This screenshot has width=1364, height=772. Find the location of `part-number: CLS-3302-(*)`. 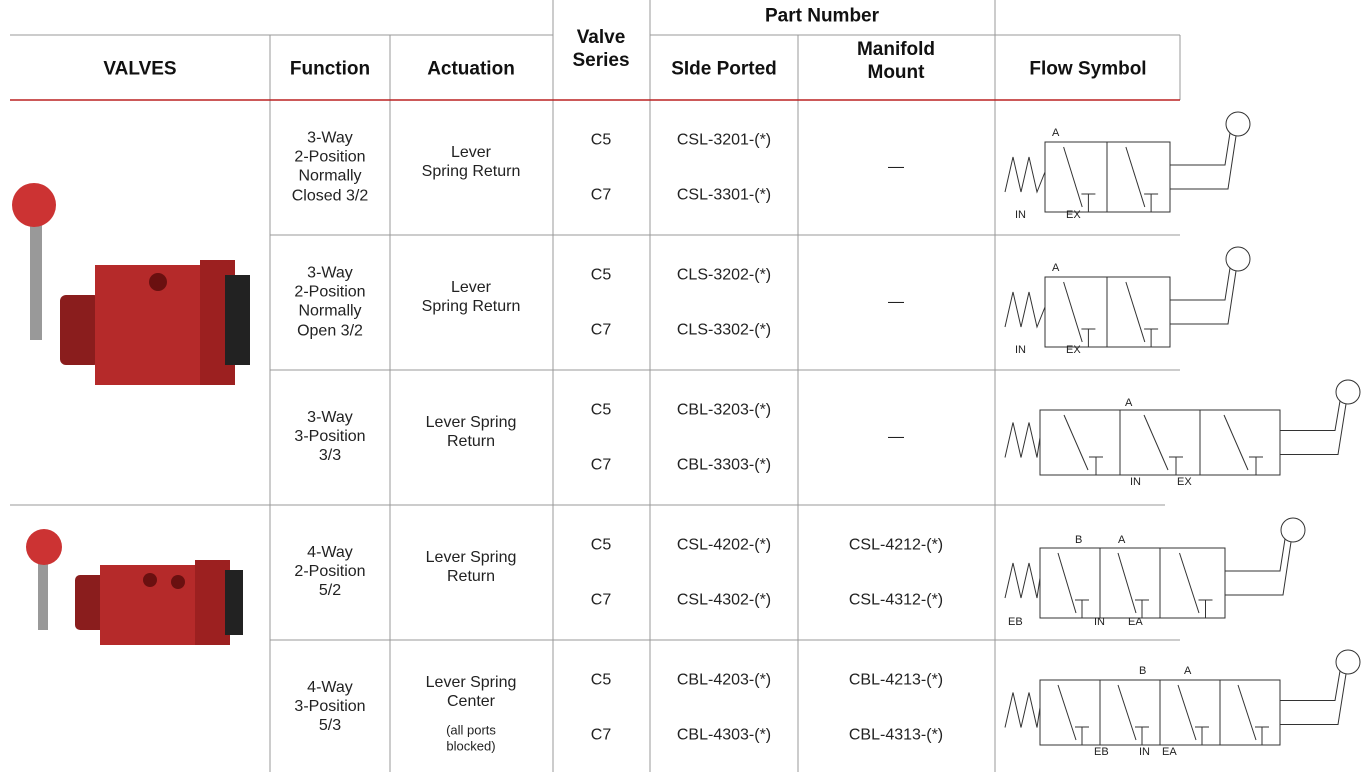

part-number: CLS-3302-(*) is located at coordinates (724, 330).